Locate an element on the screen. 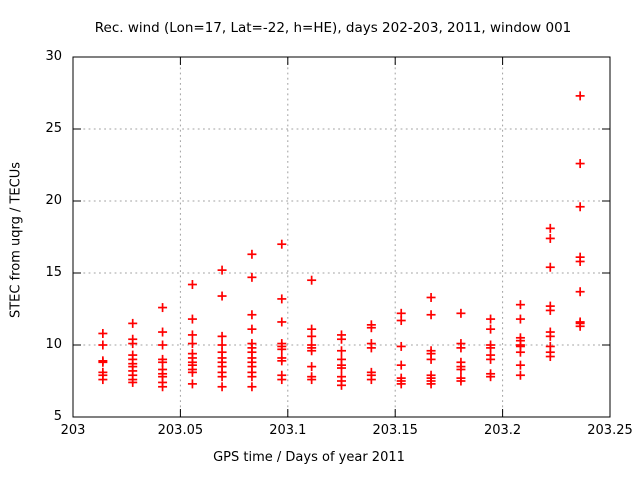 The height and width of the screenshot is (480, 640). x-tick-label: 203.1 is located at coordinates (288, 430).